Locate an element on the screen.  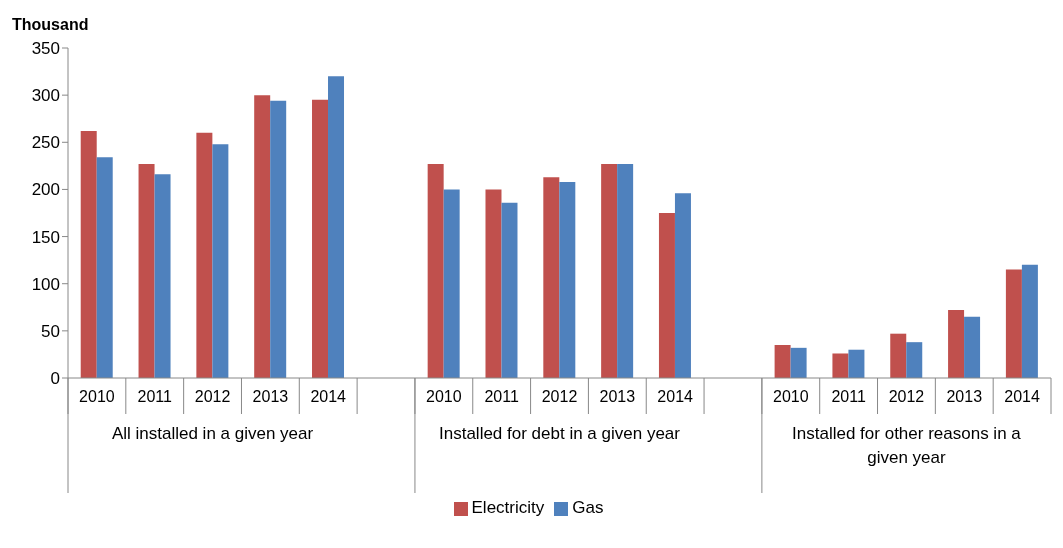
y-tick-label: 300 is located at coordinates (45, 96).